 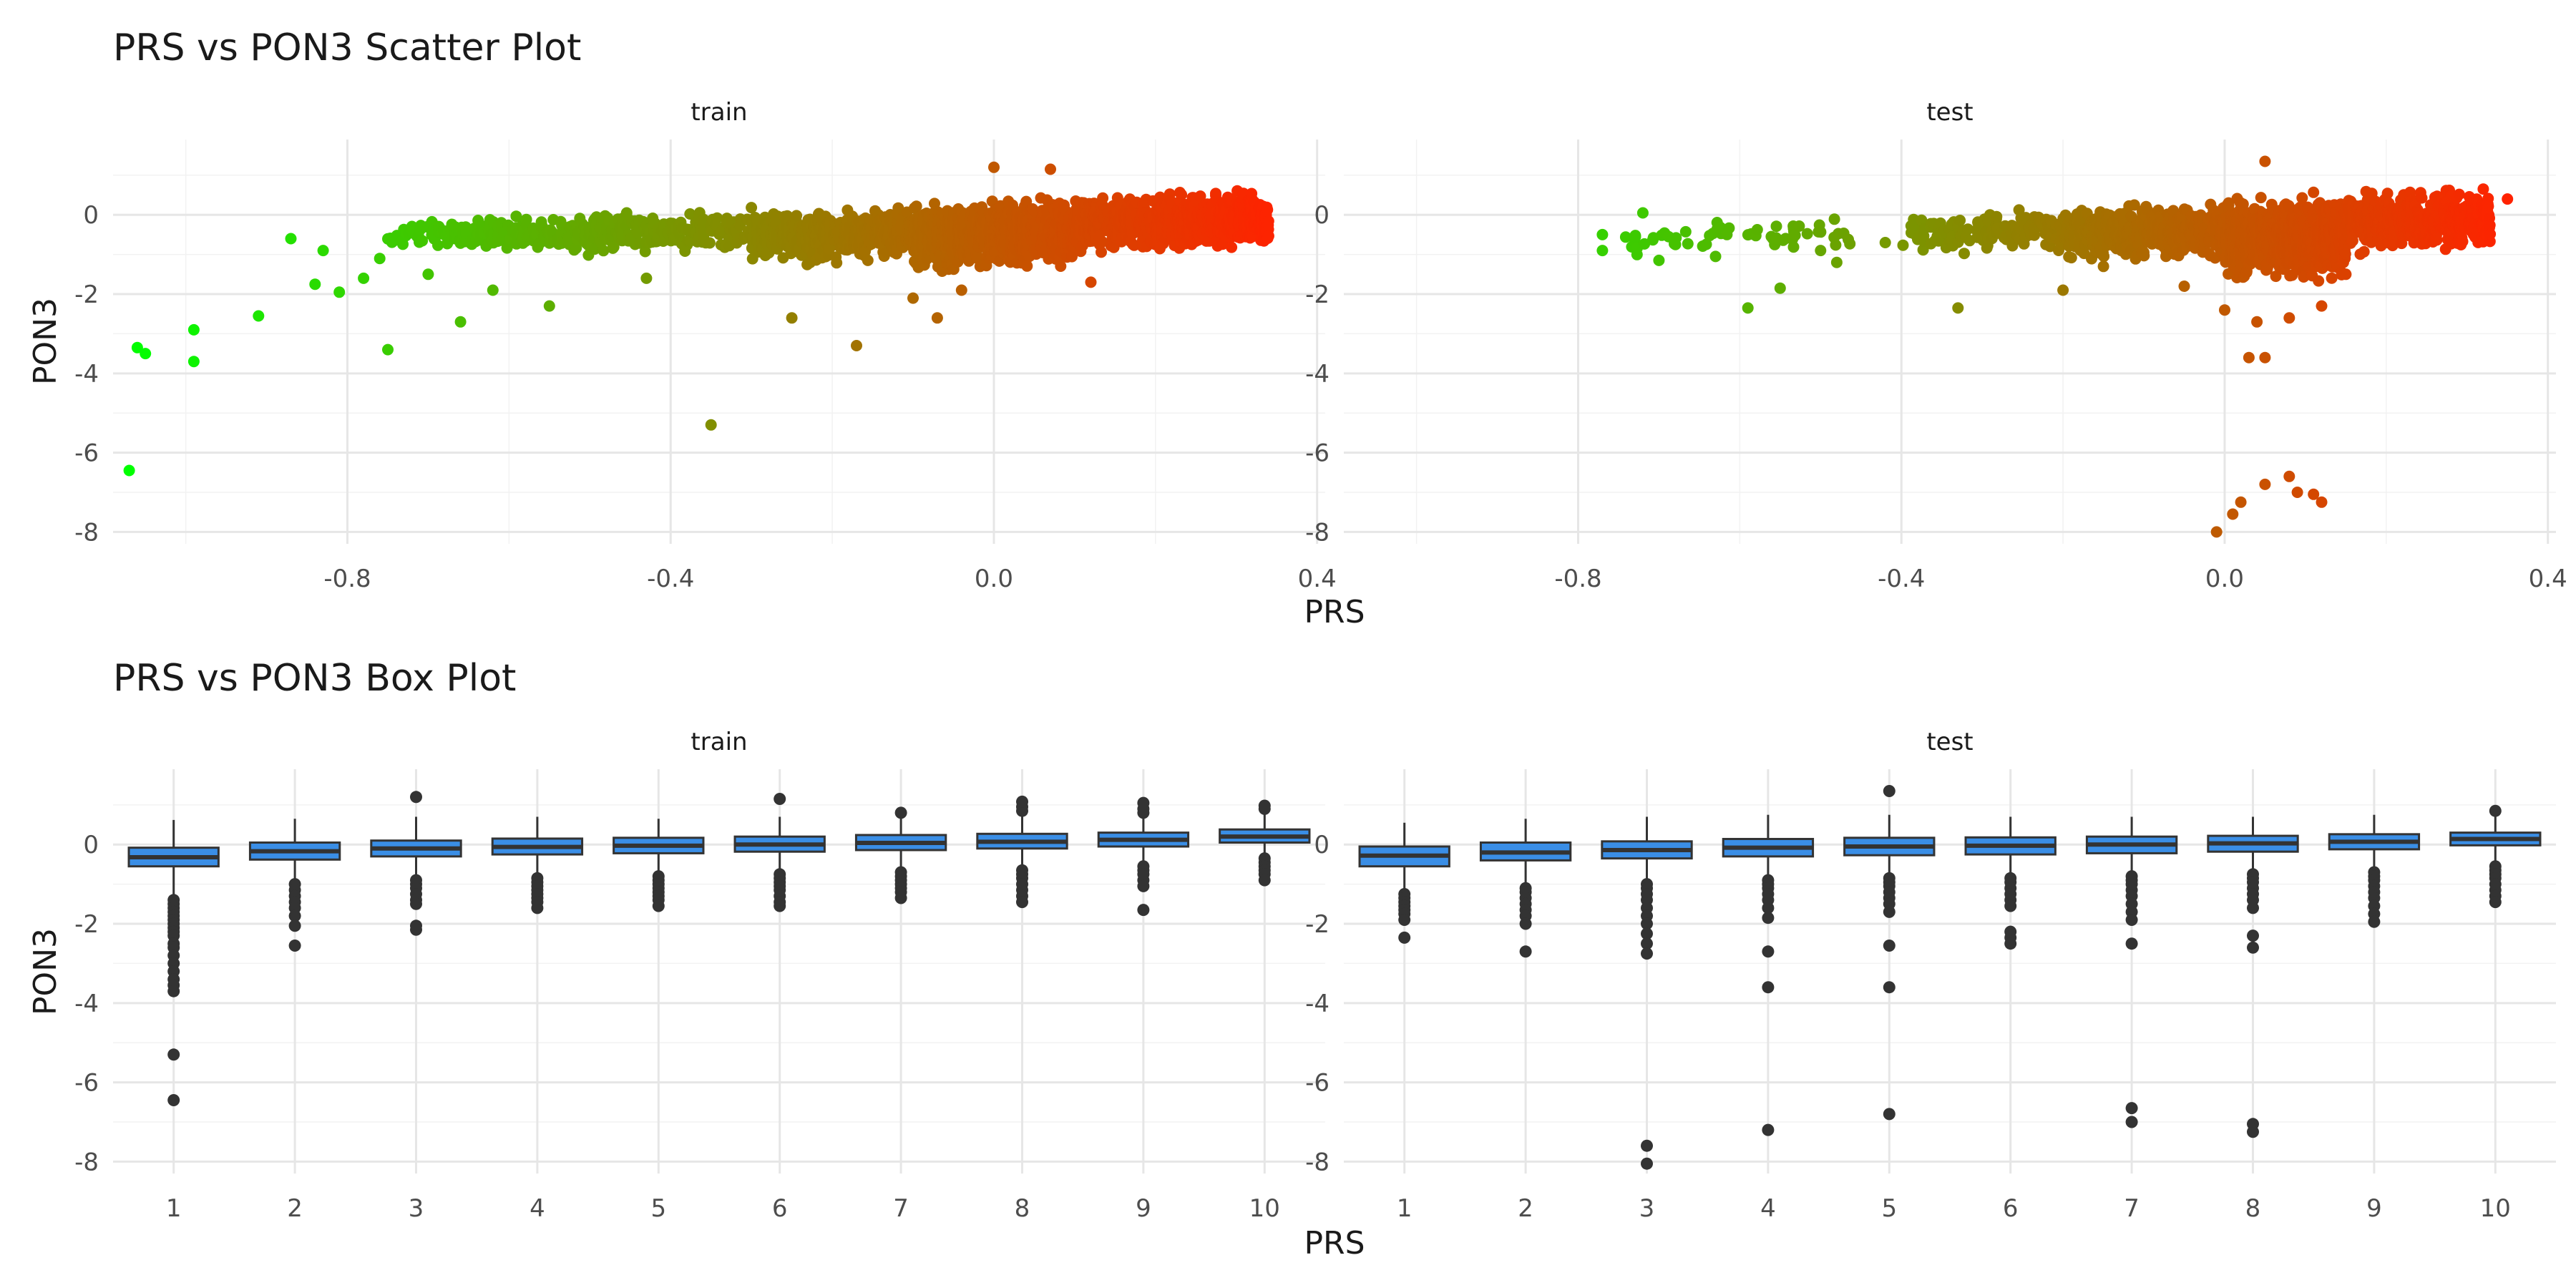 I want to click on x-tick-label: 8, so click(x=1022, y=1208).